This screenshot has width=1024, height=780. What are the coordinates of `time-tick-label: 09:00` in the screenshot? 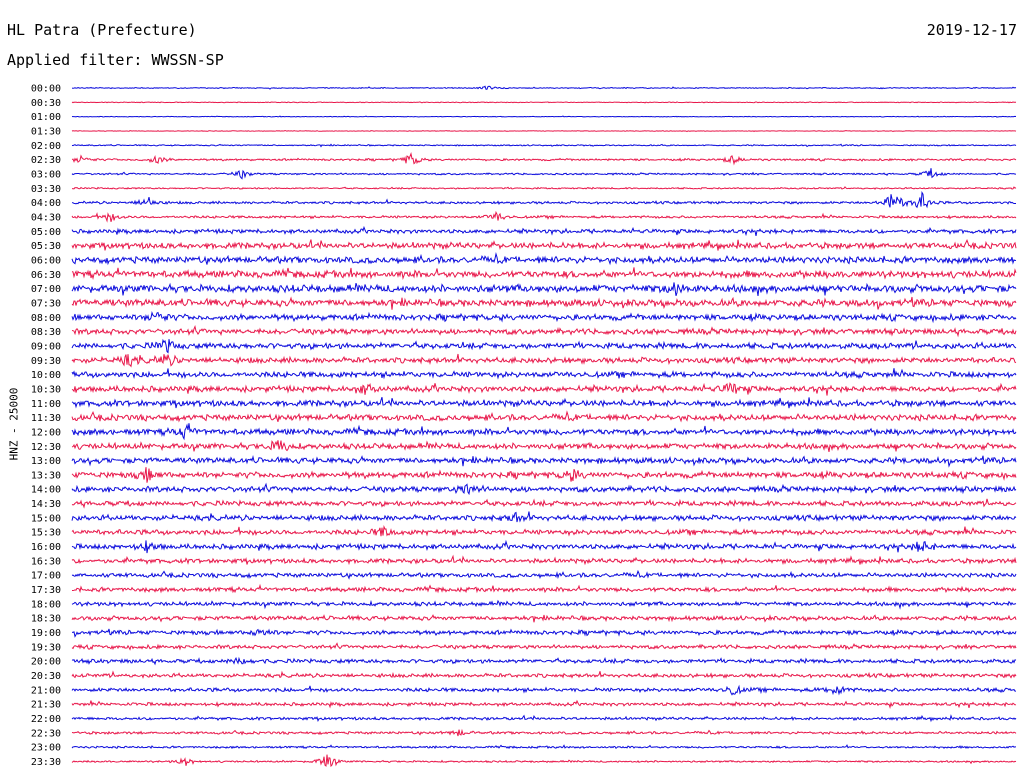 It's located at (46, 346).